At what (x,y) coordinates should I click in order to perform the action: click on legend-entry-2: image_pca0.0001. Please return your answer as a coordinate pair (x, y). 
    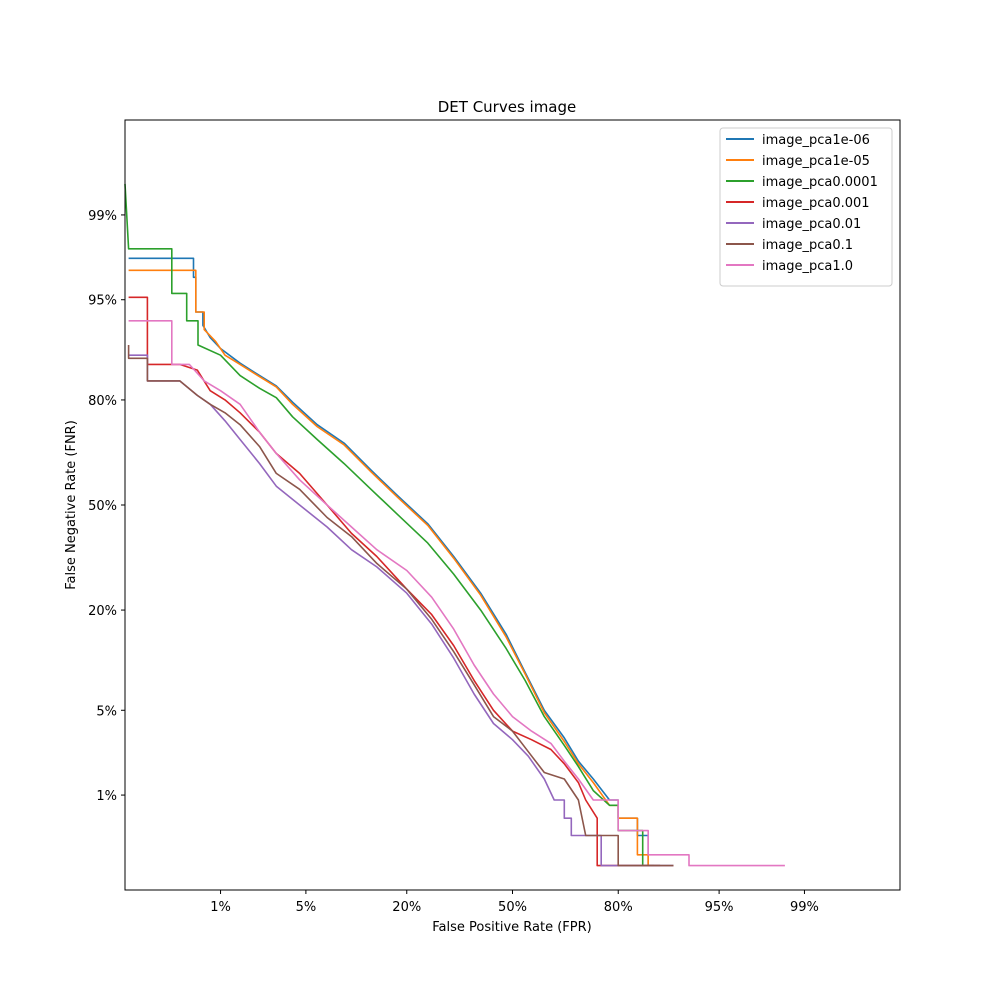
    Looking at the image, I should click on (820, 182).